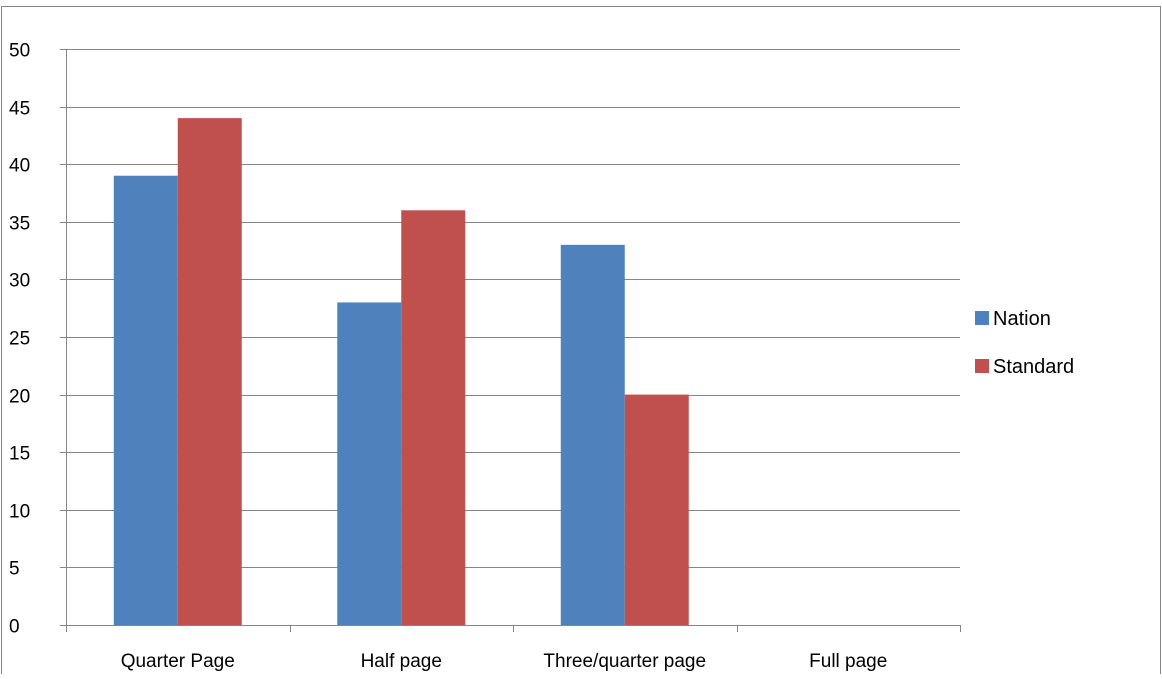 The height and width of the screenshot is (679, 1162). Describe the element at coordinates (19, 339) in the screenshot. I see `y-tick-label: 25` at that location.